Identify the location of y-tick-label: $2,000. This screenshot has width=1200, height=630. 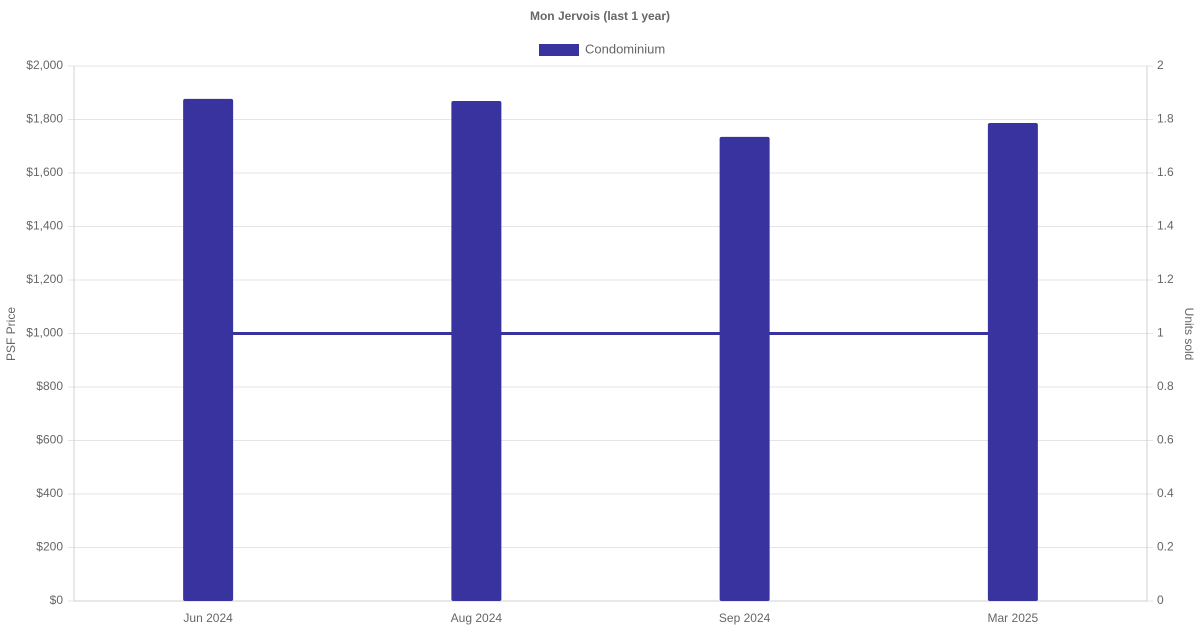
(44, 65).